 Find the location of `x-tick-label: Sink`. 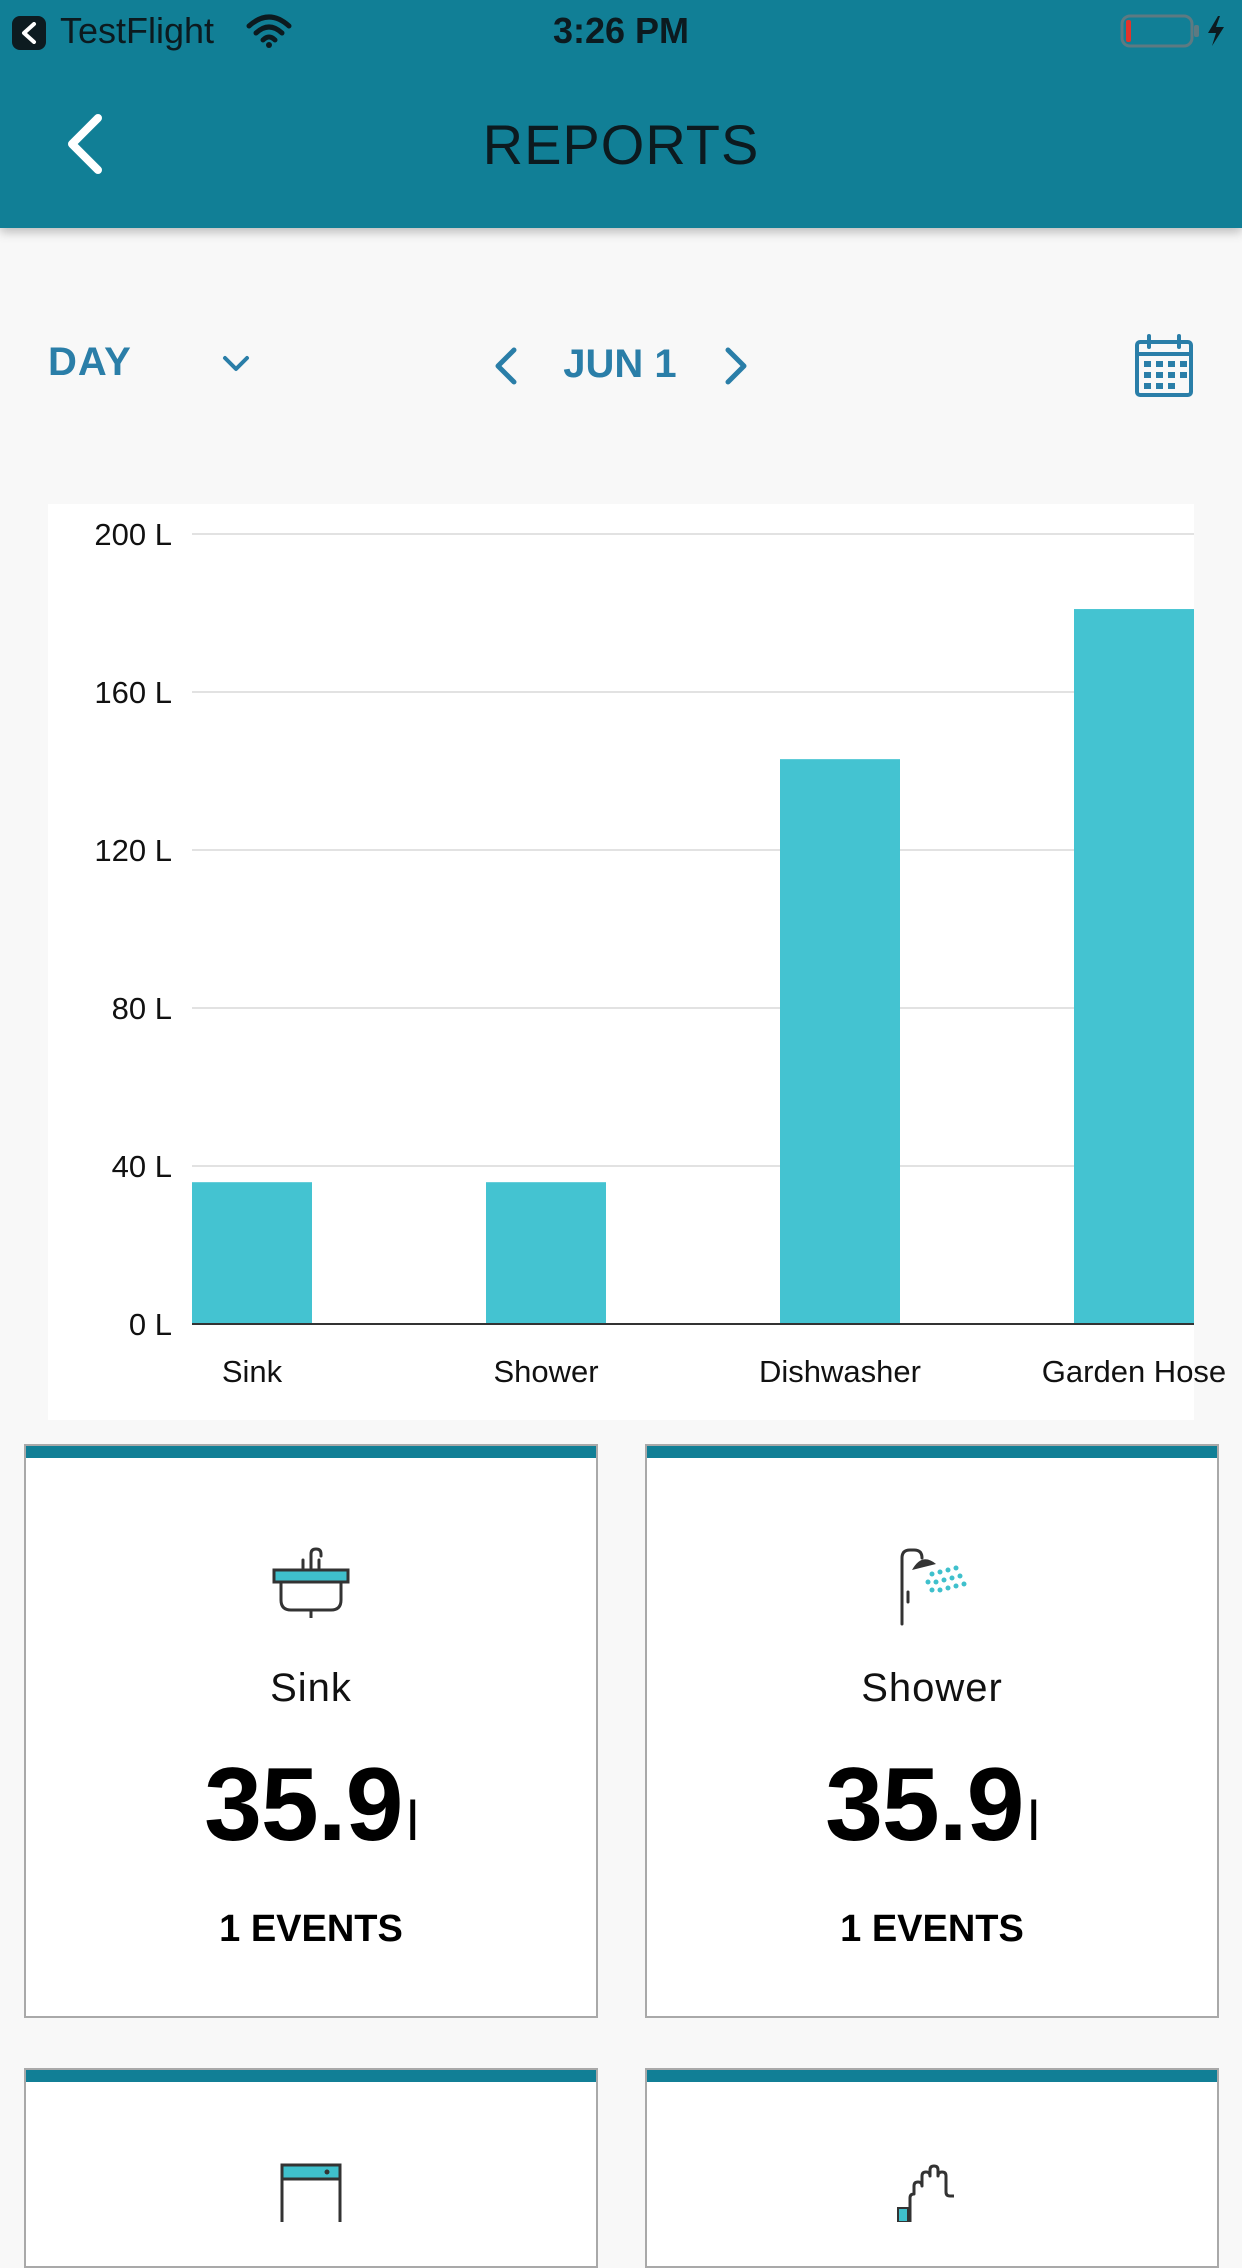

x-tick-label: Sink is located at coordinates (252, 1371).